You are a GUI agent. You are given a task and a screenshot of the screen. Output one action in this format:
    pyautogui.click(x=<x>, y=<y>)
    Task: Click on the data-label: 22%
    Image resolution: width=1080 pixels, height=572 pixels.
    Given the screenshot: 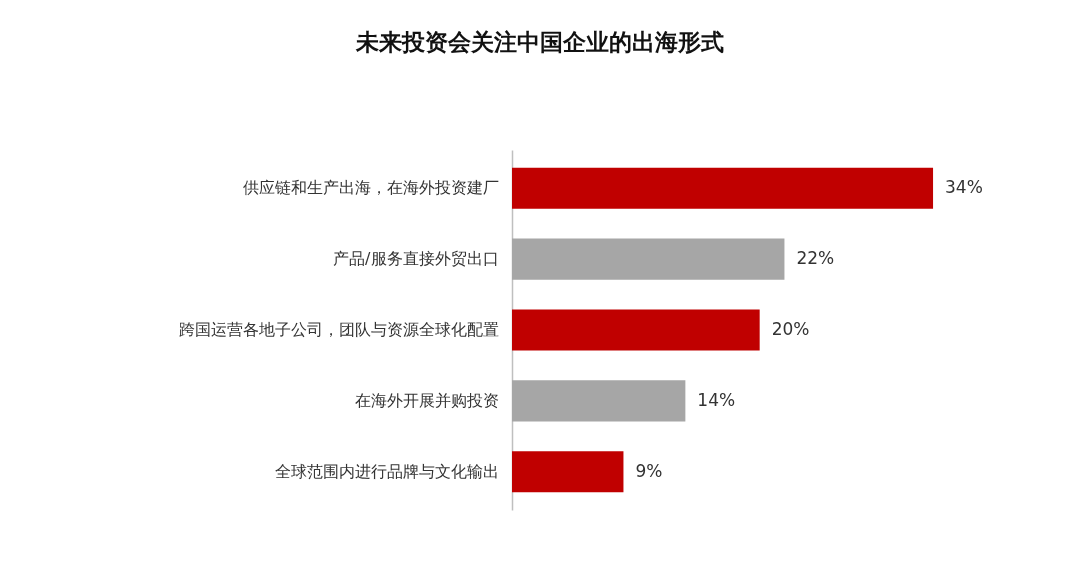 What is the action you would take?
    pyautogui.click(x=815, y=258)
    